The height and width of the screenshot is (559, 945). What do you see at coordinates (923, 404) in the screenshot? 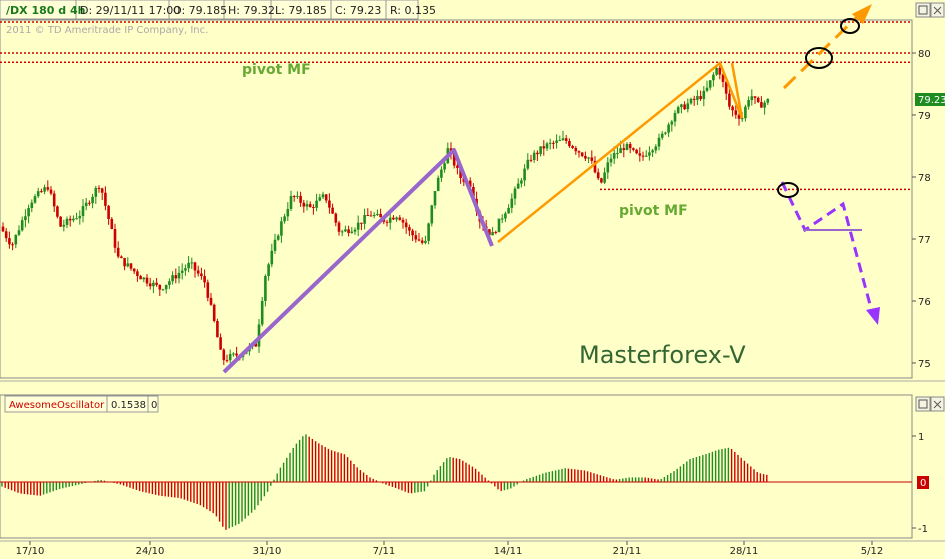
I see `maximize-oscillator-panel-button` at bounding box center [923, 404].